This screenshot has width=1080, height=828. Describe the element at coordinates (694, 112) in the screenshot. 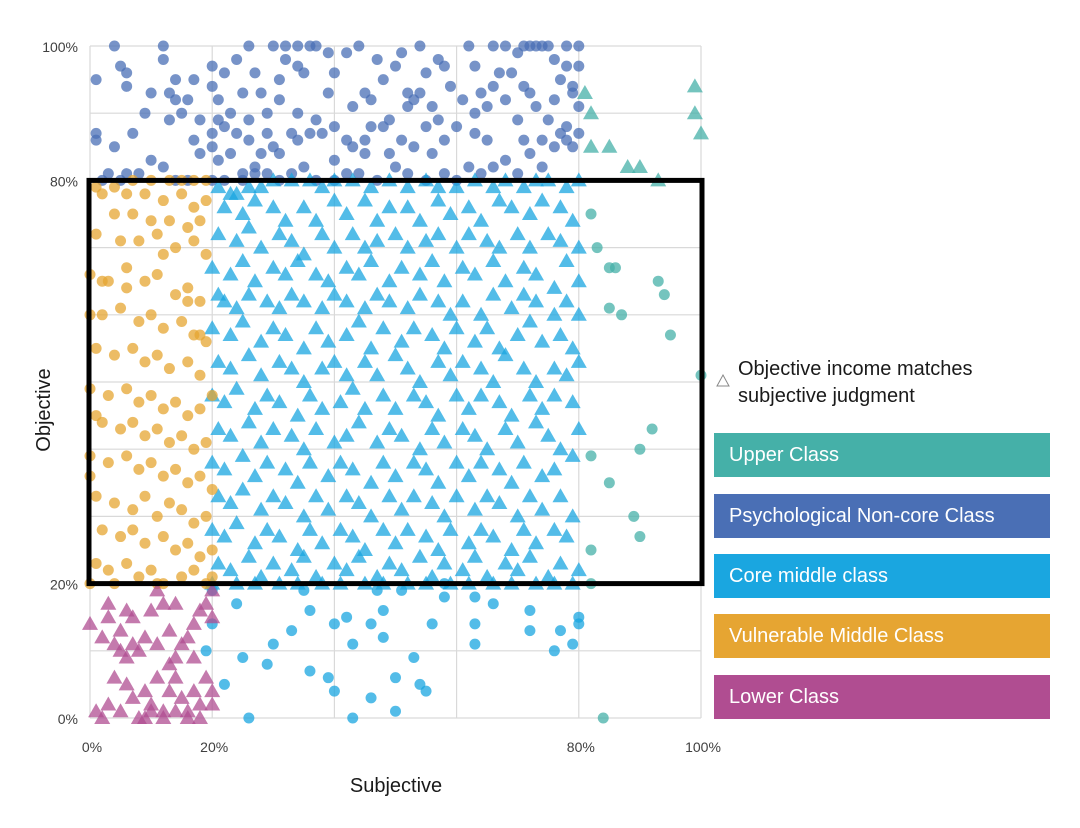

I see `upper-class-triangle-point` at that location.